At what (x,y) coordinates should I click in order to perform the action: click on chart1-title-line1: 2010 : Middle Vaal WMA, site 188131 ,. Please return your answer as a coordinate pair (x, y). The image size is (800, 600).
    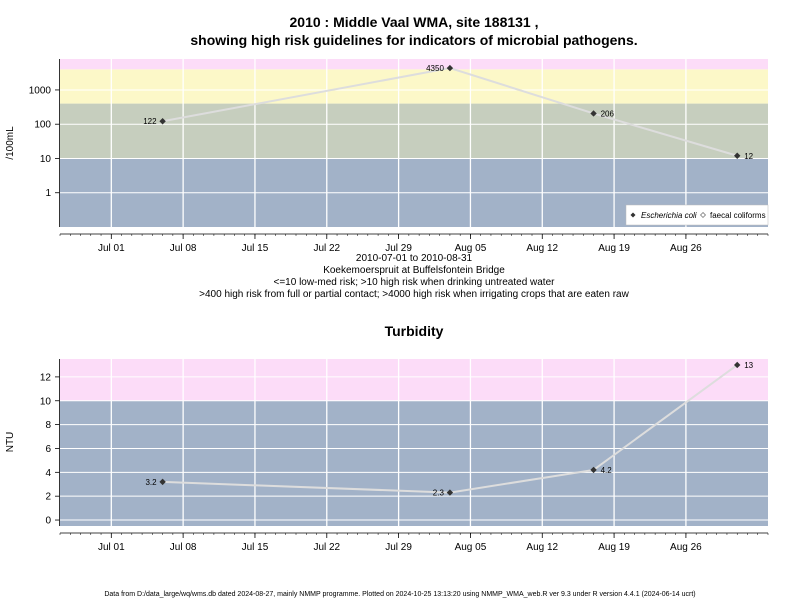
    Looking at the image, I should click on (414, 22).